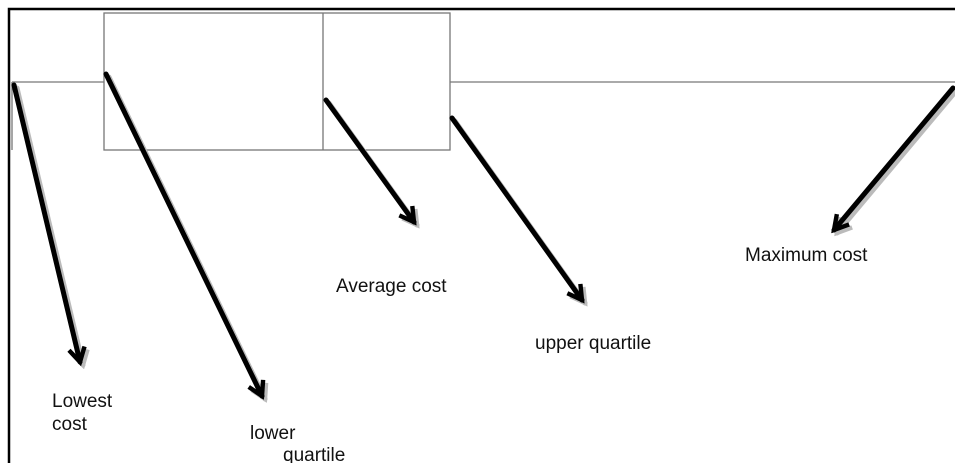  I want to click on label: upper quartile, so click(593, 343).